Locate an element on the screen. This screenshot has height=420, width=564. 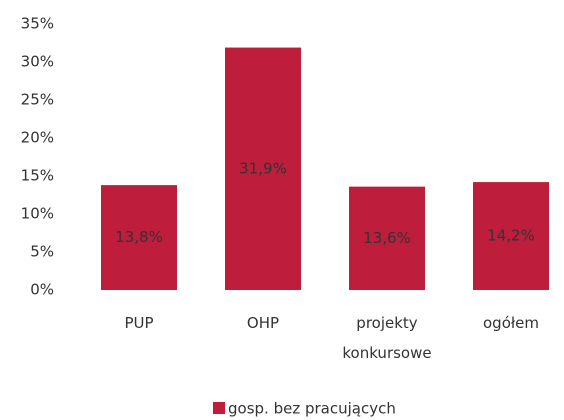
value-label: 14,2% is located at coordinates (511, 236).